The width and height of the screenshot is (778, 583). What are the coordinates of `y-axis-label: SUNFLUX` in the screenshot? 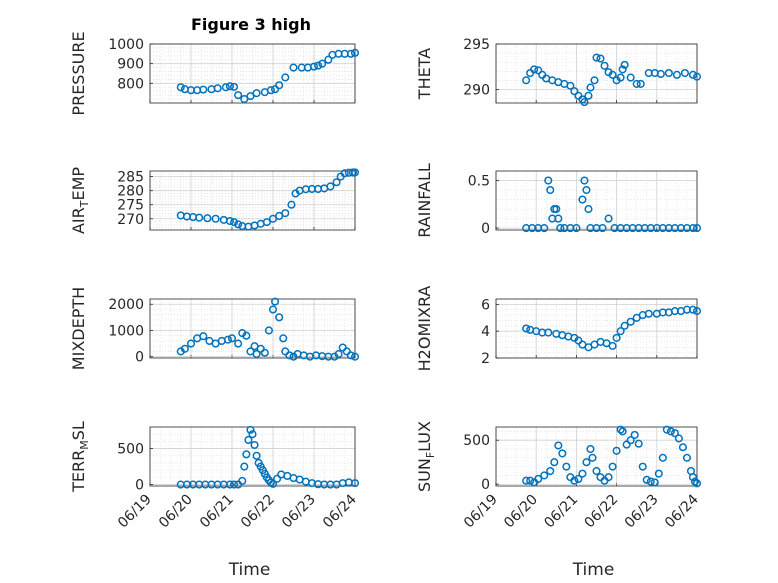 It's located at (426, 456).